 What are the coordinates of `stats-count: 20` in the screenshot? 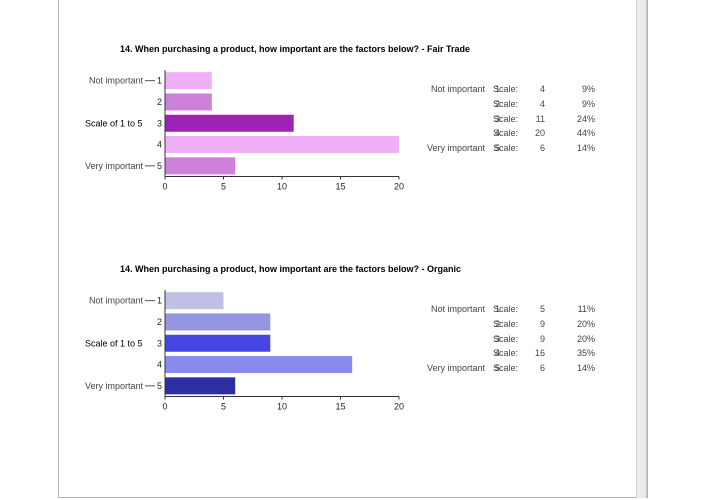 It's located at (539, 133).